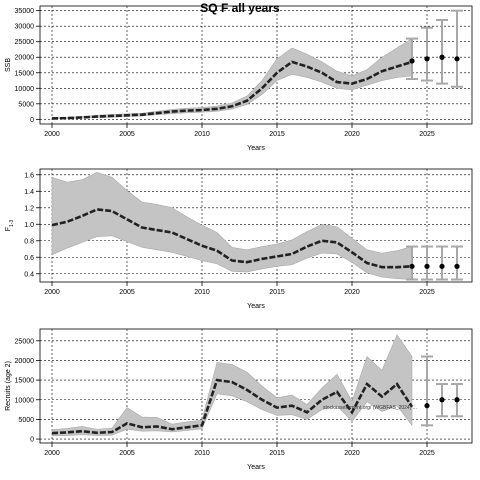 Image resolution: width=480 pixels, height=480 pixels. What do you see at coordinates (29, 274) in the screenshot?
I see `y-tick-label: 0.4` at bounding box center [29, 274].